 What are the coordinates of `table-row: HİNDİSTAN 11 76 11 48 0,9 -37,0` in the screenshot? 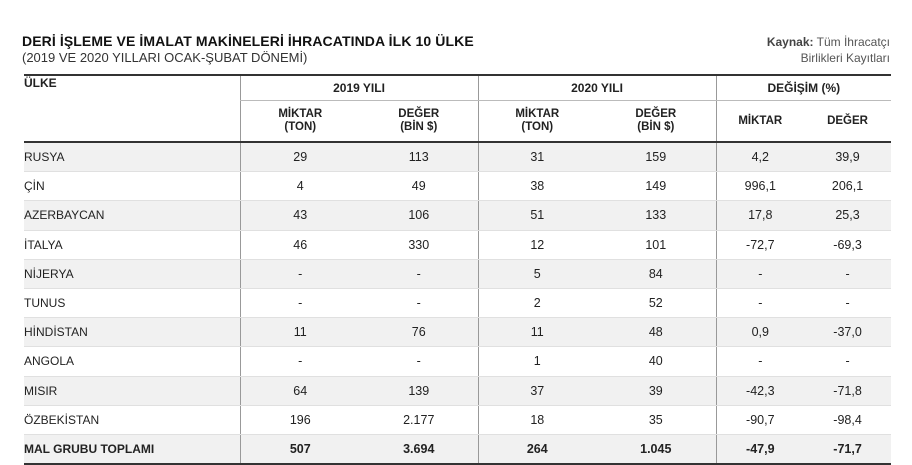 It's located at (458, 332).